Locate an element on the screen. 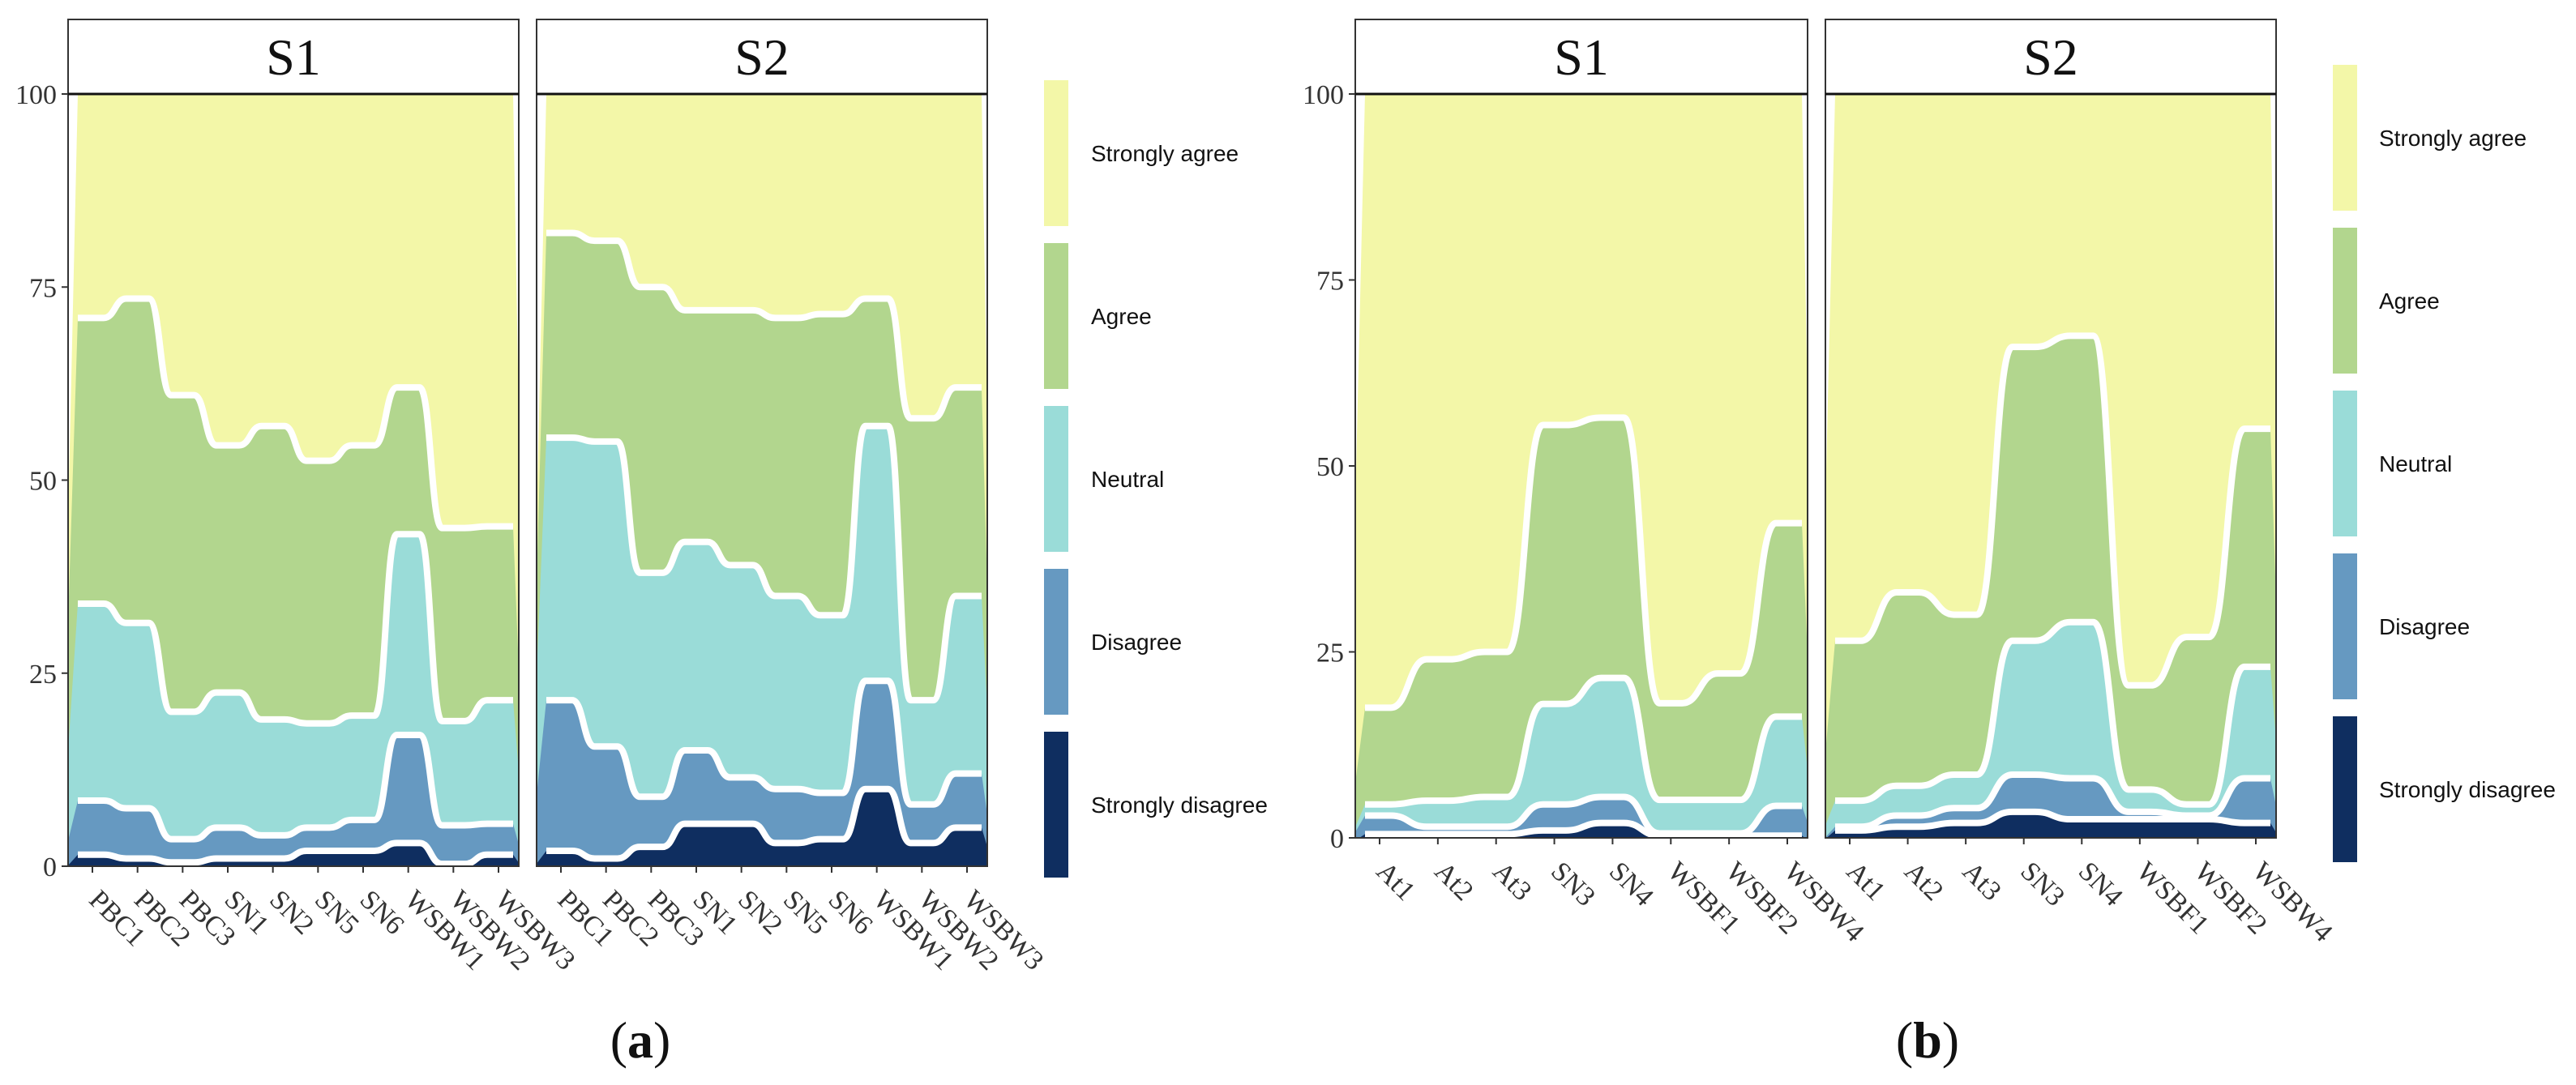 This screenshot has height=1085, width=2576. x-tick-label-b-s2-sn4: SN4 is located at coordinates (2101, 884).